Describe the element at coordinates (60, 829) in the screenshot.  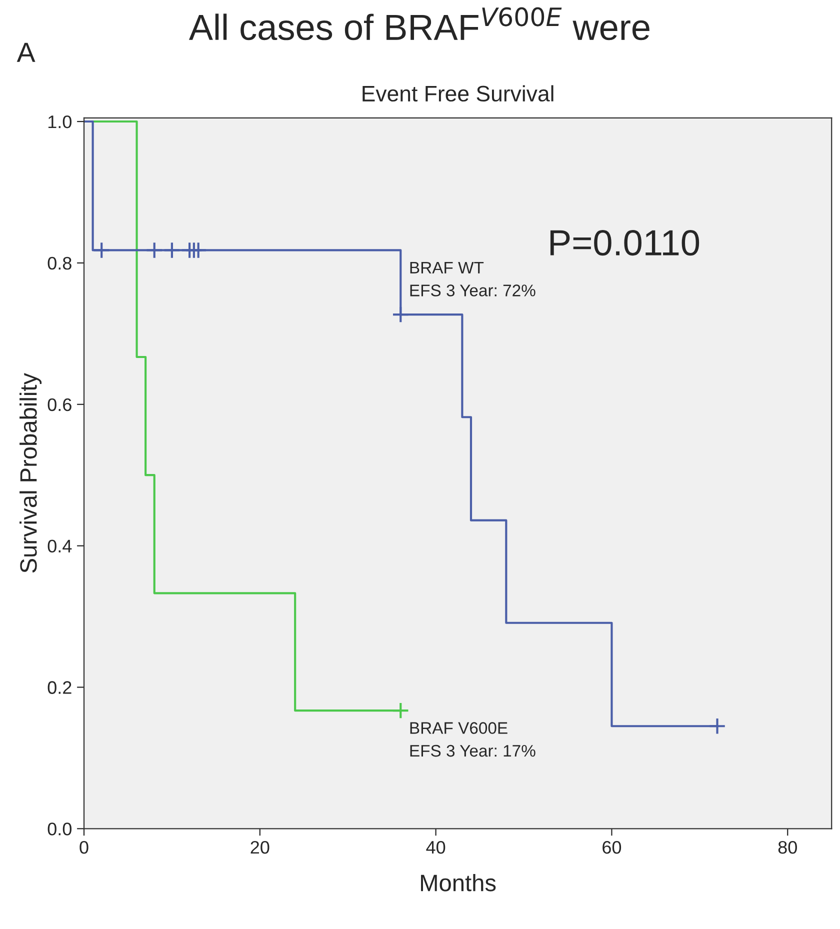
I see `y-tick-label: 0.0` at that location.